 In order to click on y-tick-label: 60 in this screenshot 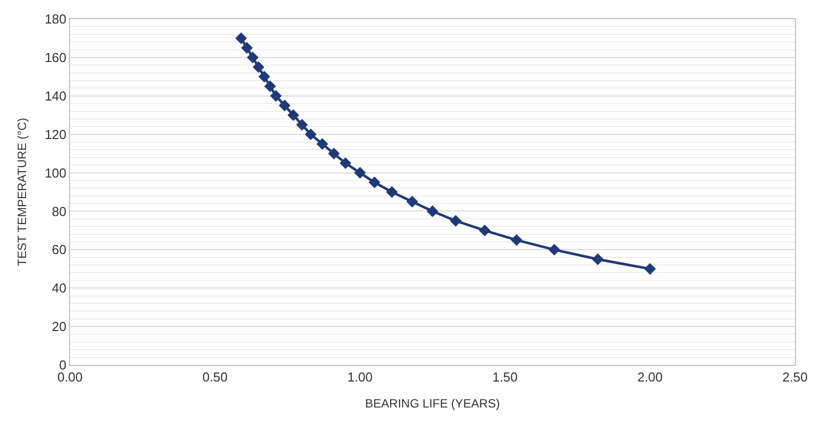, I will do `click(59, 250)`.